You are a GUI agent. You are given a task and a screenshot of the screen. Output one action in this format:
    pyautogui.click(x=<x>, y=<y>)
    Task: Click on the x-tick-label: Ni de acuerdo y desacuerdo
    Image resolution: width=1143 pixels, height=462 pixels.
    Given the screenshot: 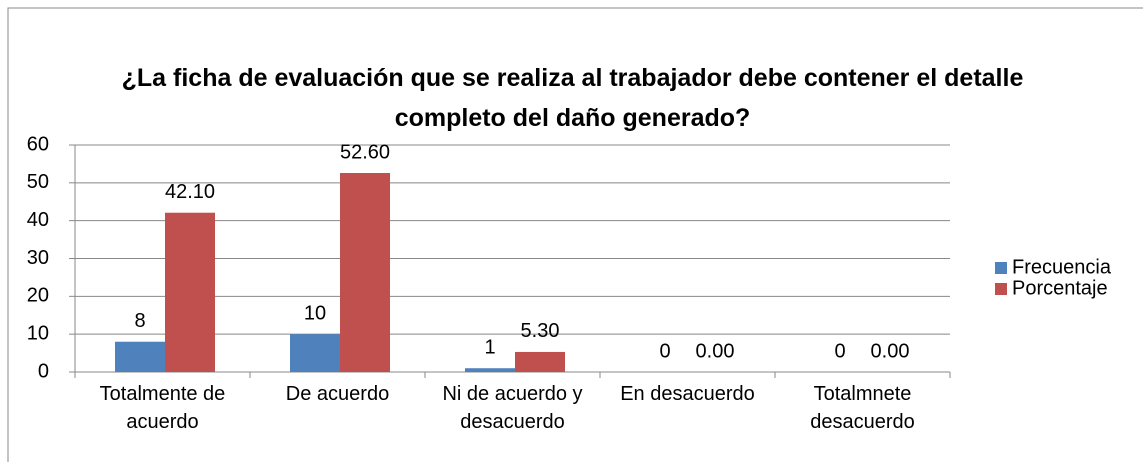 What is the action you would take?
    pyautogui.click(x=512, y=408)
    